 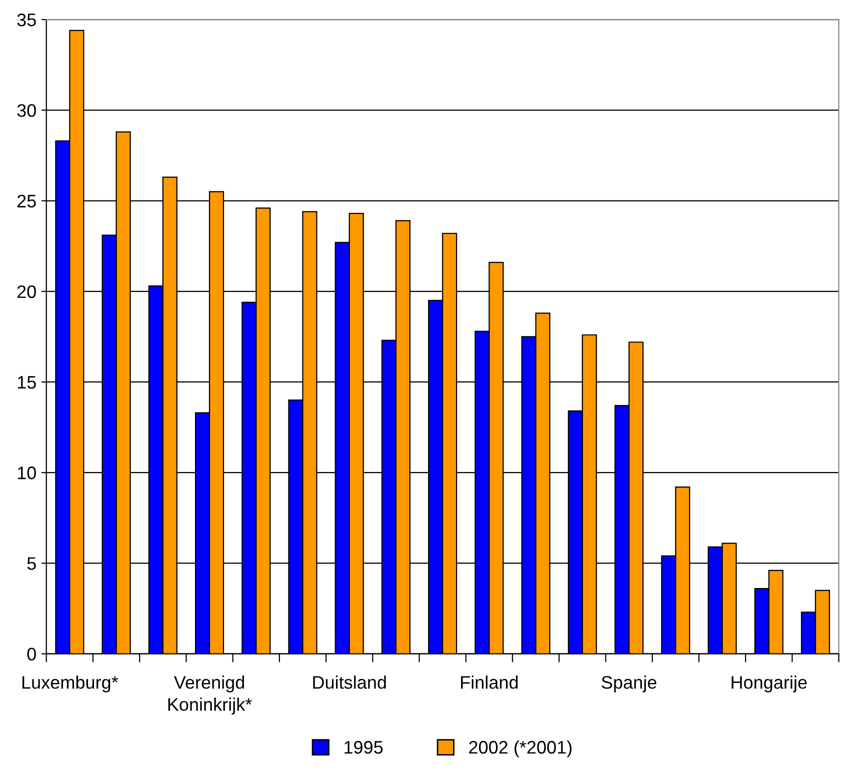 I want to click on y-tick-label: 15, so click(x=27, y=382).